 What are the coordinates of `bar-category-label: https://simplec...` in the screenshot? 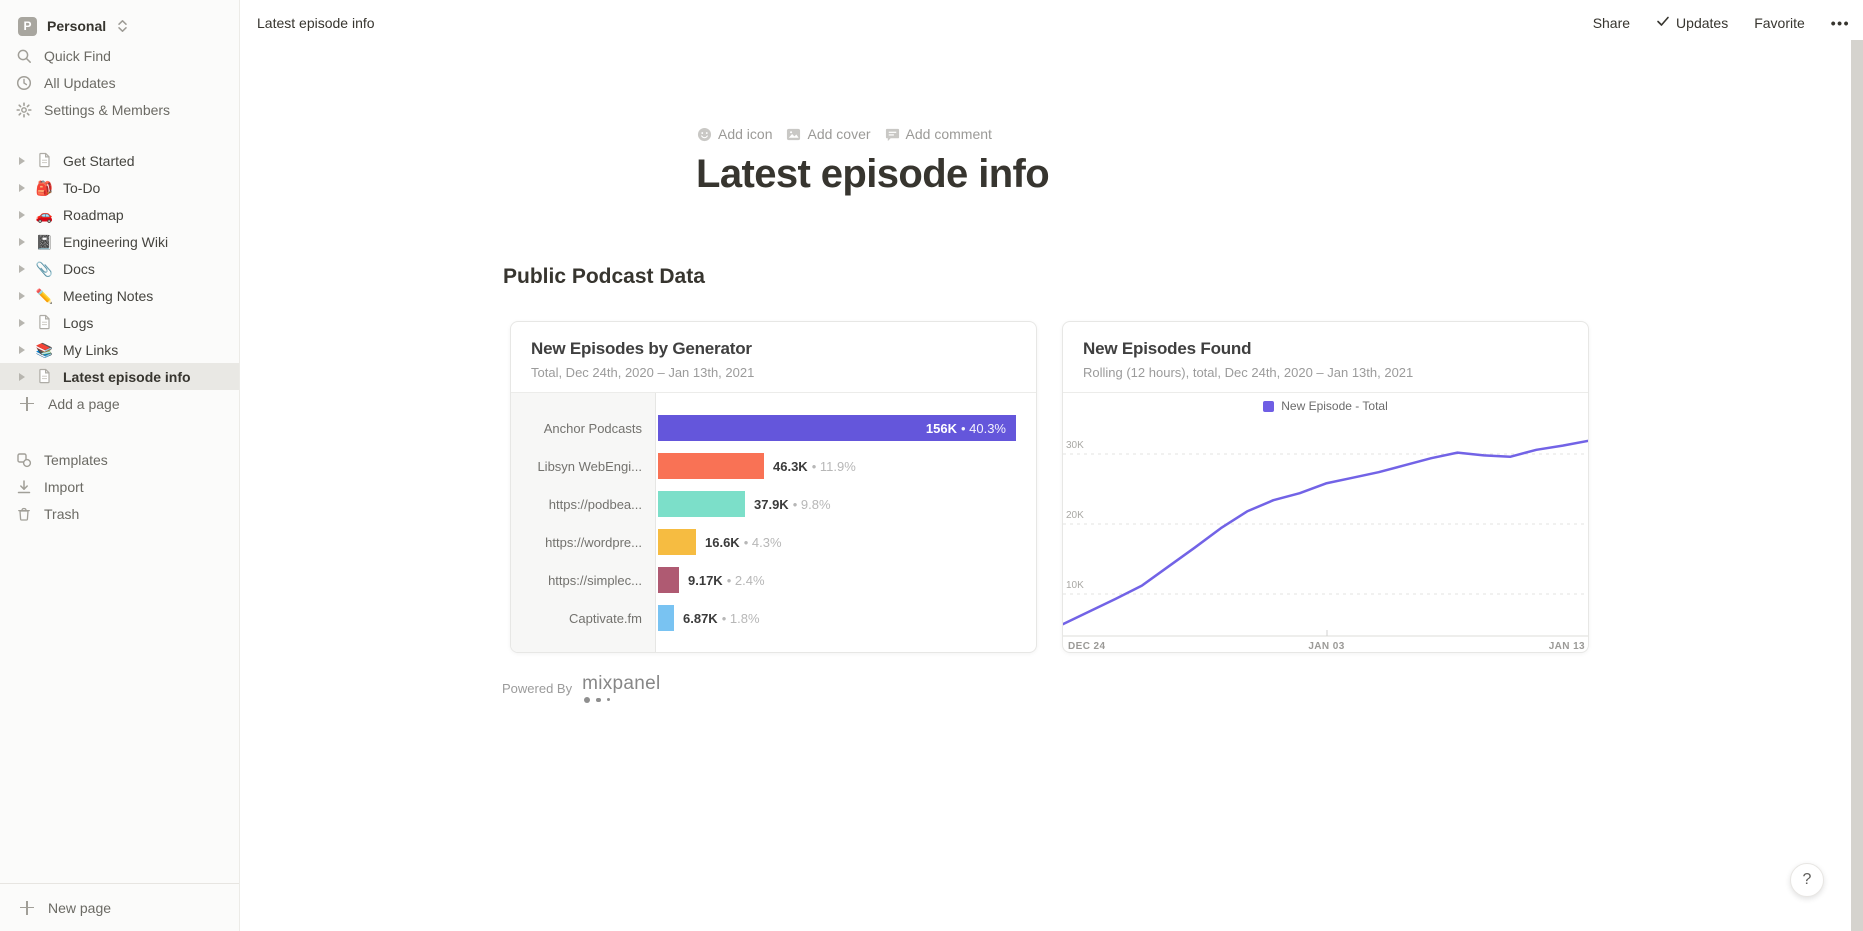 It's located at (595, 580).